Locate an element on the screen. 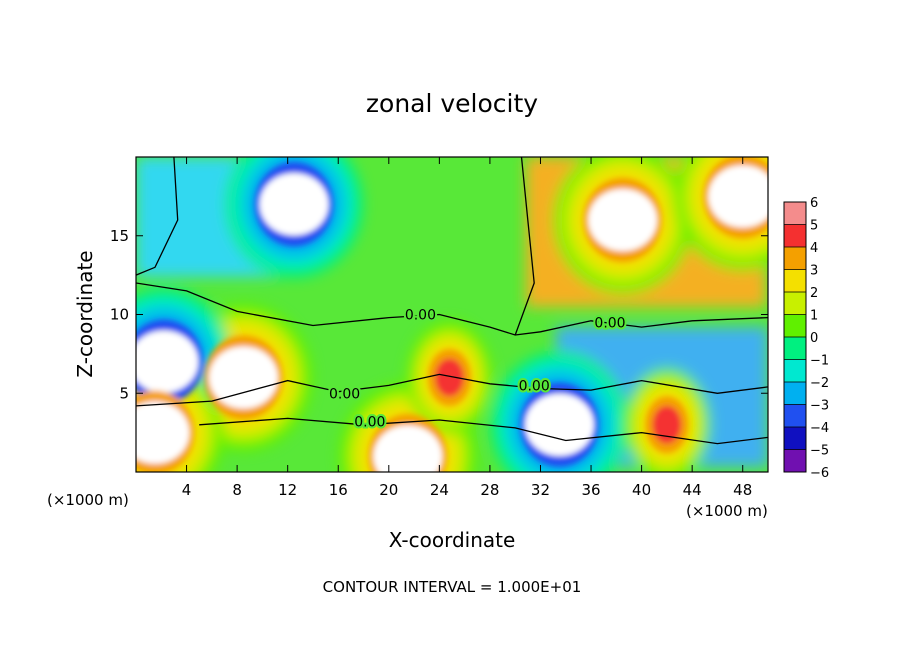  y-axis-title: Z-coordinate is located at coordinates (85, 313).